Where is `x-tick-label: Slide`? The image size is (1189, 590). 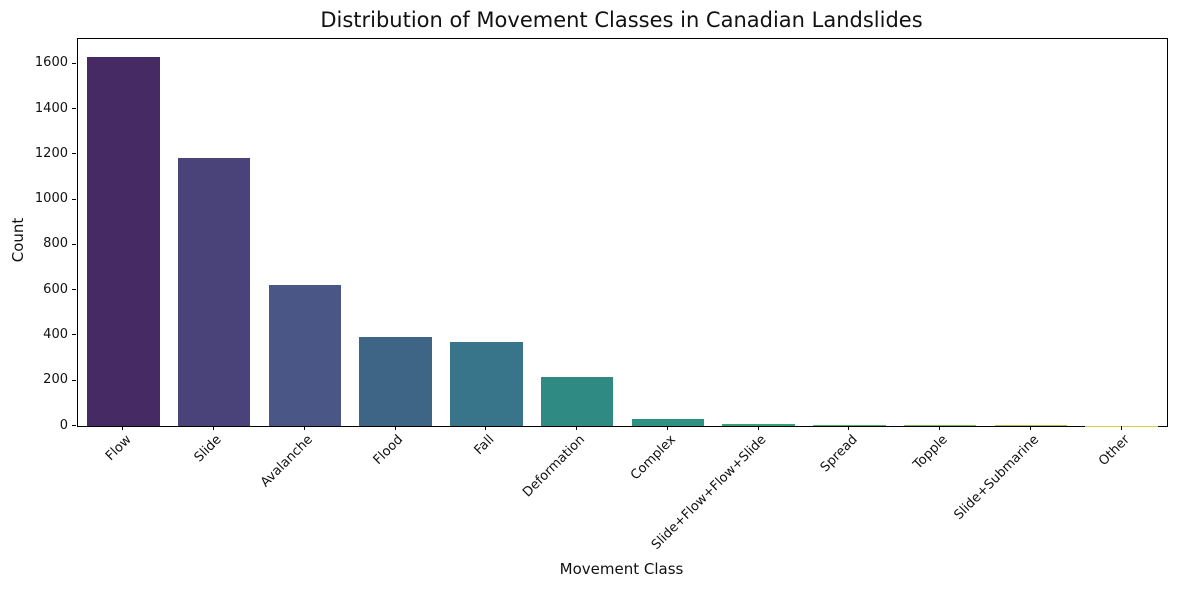
x-tick-label: Slide is located at coordinates (208, 449).